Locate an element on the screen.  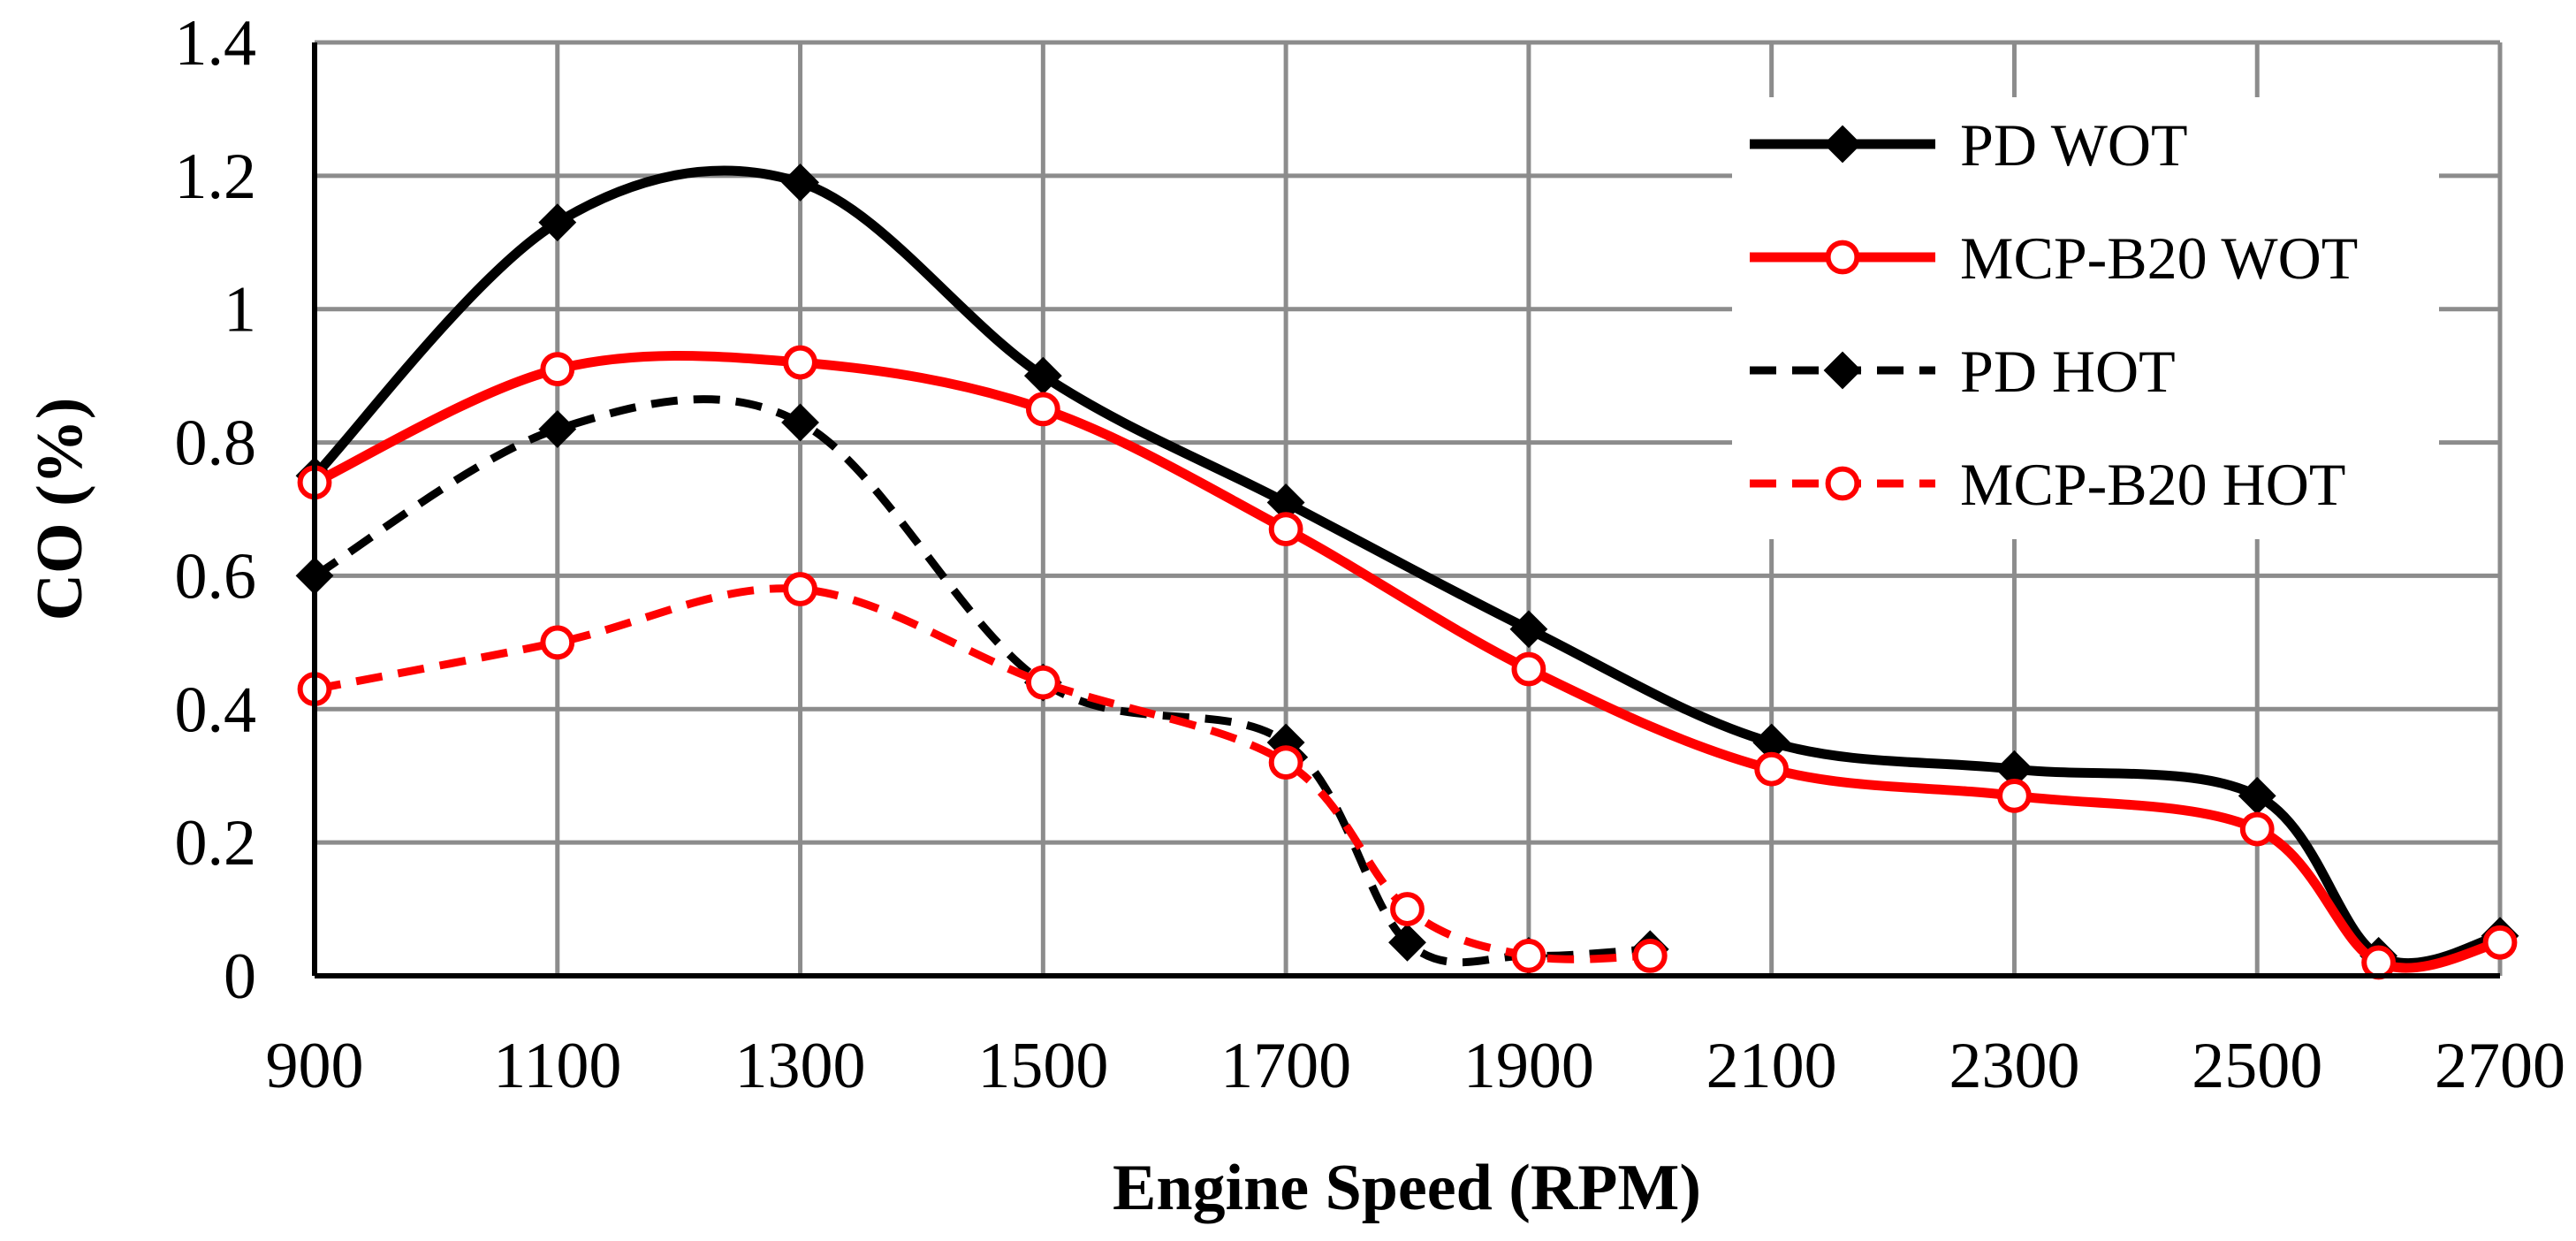
legend-swatch-marker-pd-wot is located at coordinates (1843, 144).